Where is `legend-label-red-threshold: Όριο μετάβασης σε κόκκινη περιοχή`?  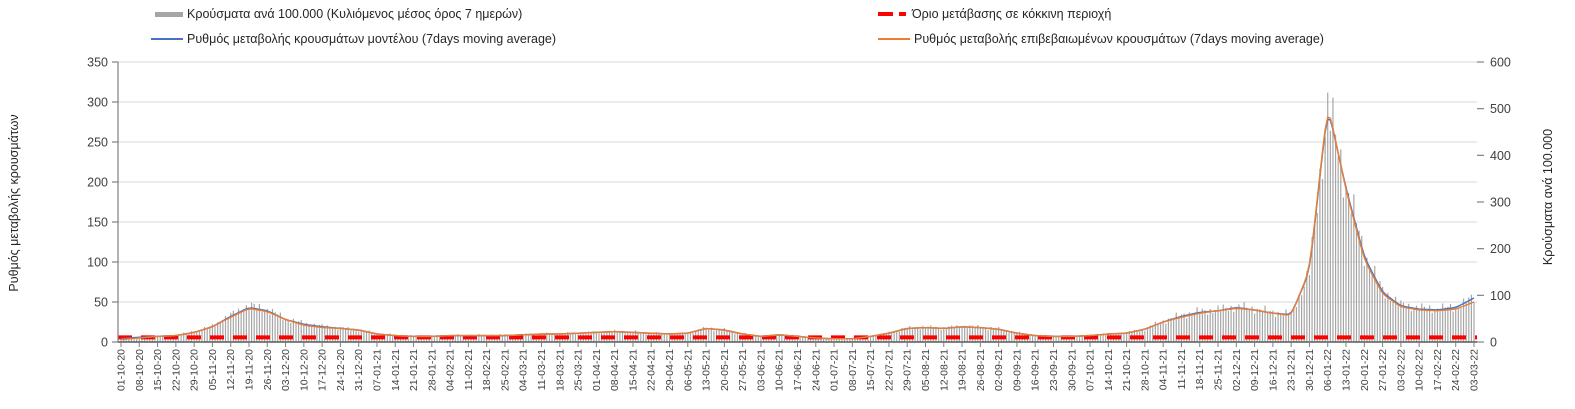 legend-label-red-threshold: Όριο μετάβασης σε κόκκινη περιοχή is located at coordinates (1012, 14).